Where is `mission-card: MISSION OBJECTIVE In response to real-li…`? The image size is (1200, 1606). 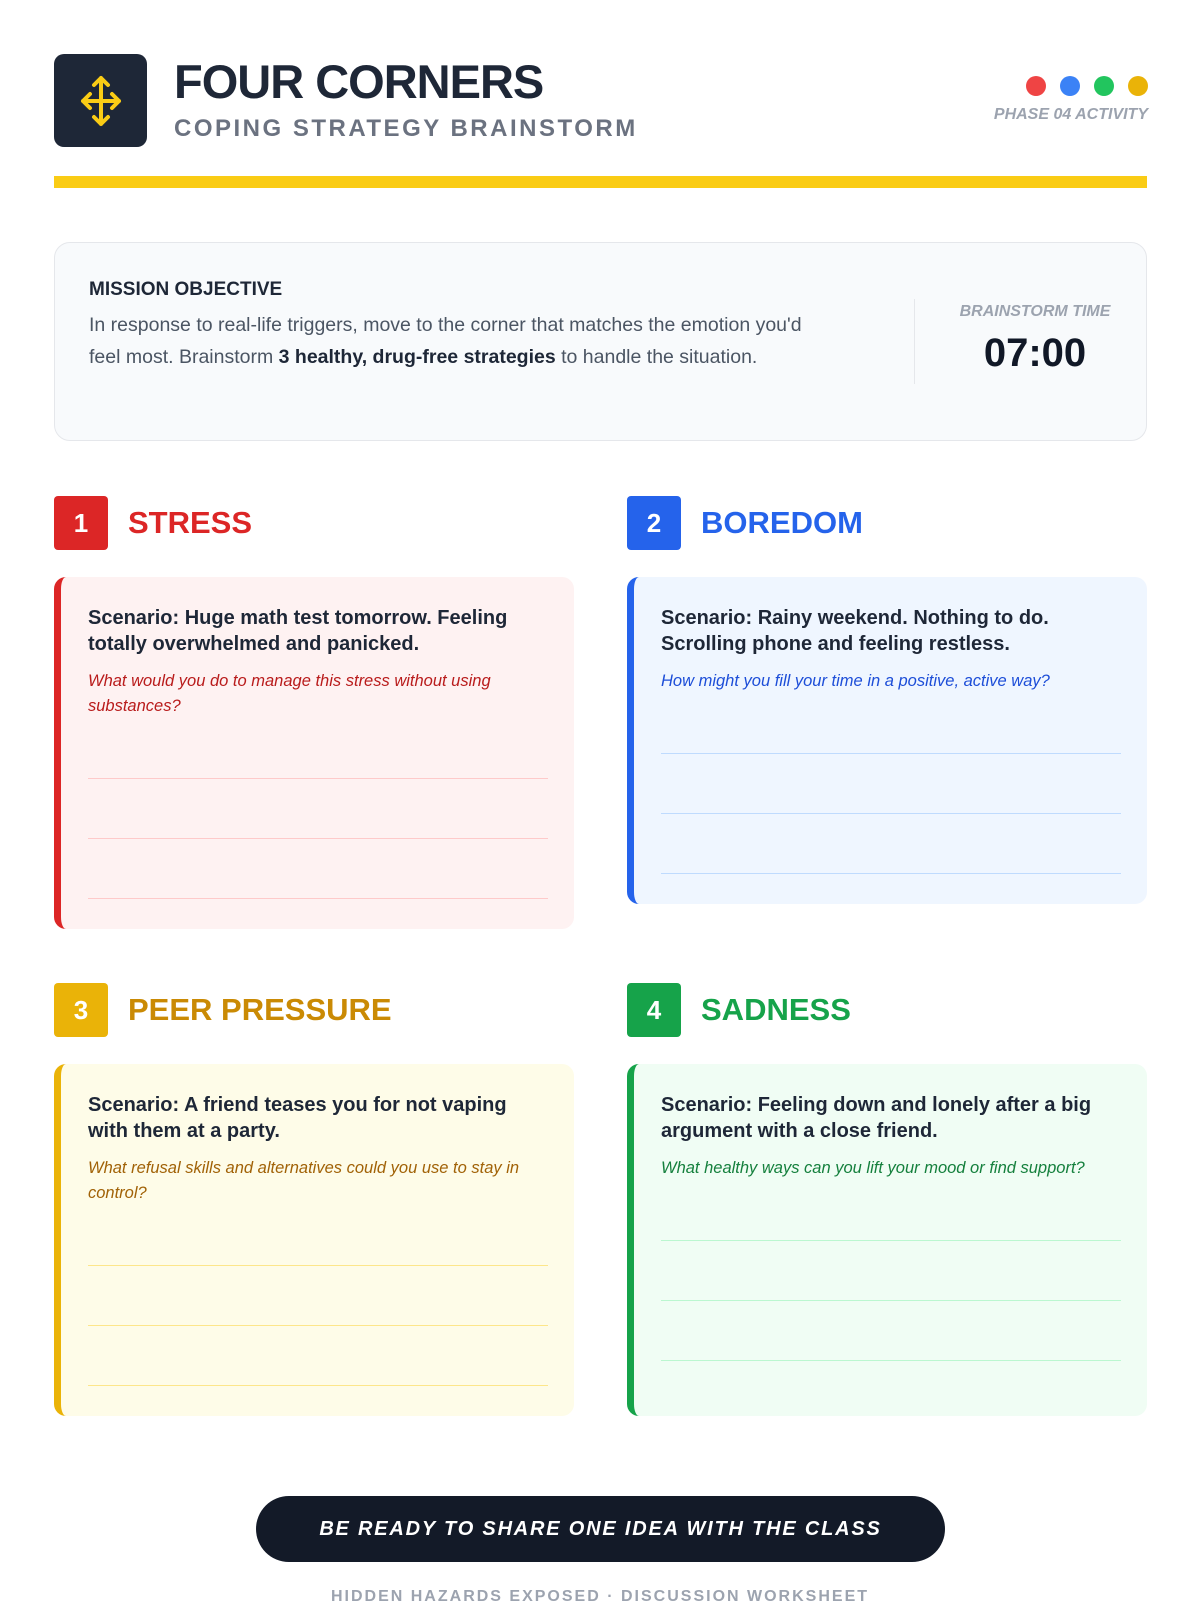
mission-card: MISSION OBJECTIVE In response to real-li… is located at coordinates (600, 341).